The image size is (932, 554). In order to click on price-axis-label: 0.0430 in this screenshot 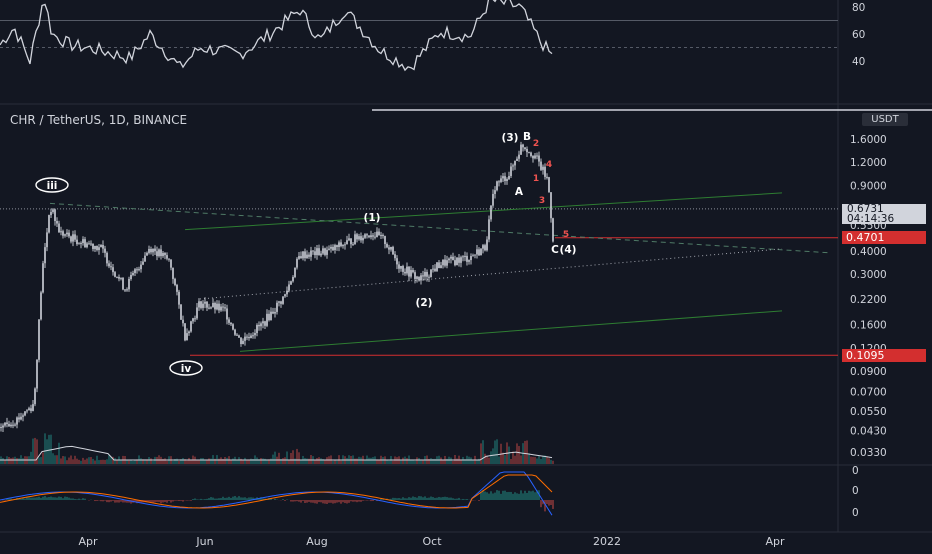, I will do `click(868, 432)`.